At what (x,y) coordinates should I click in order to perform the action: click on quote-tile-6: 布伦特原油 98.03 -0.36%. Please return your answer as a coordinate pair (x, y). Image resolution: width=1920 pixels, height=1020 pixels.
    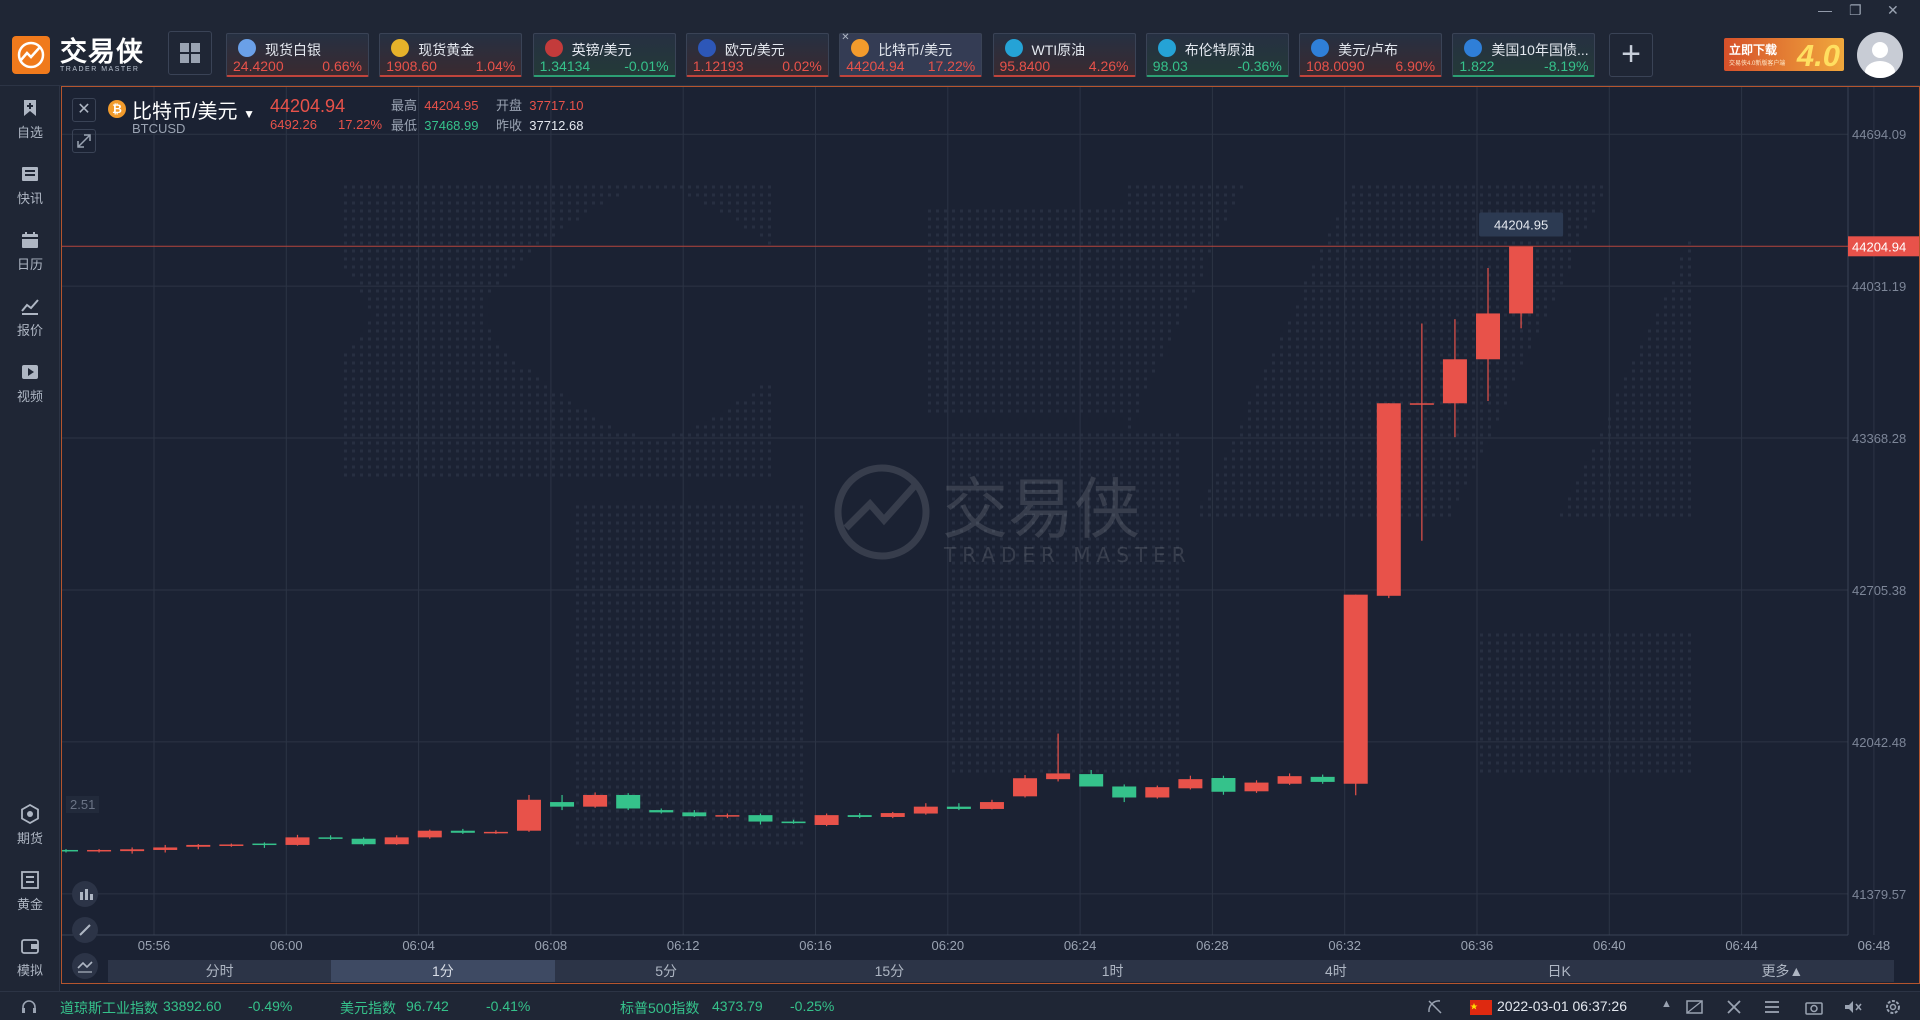
    Looking at the image, I should click on (1217, 55).